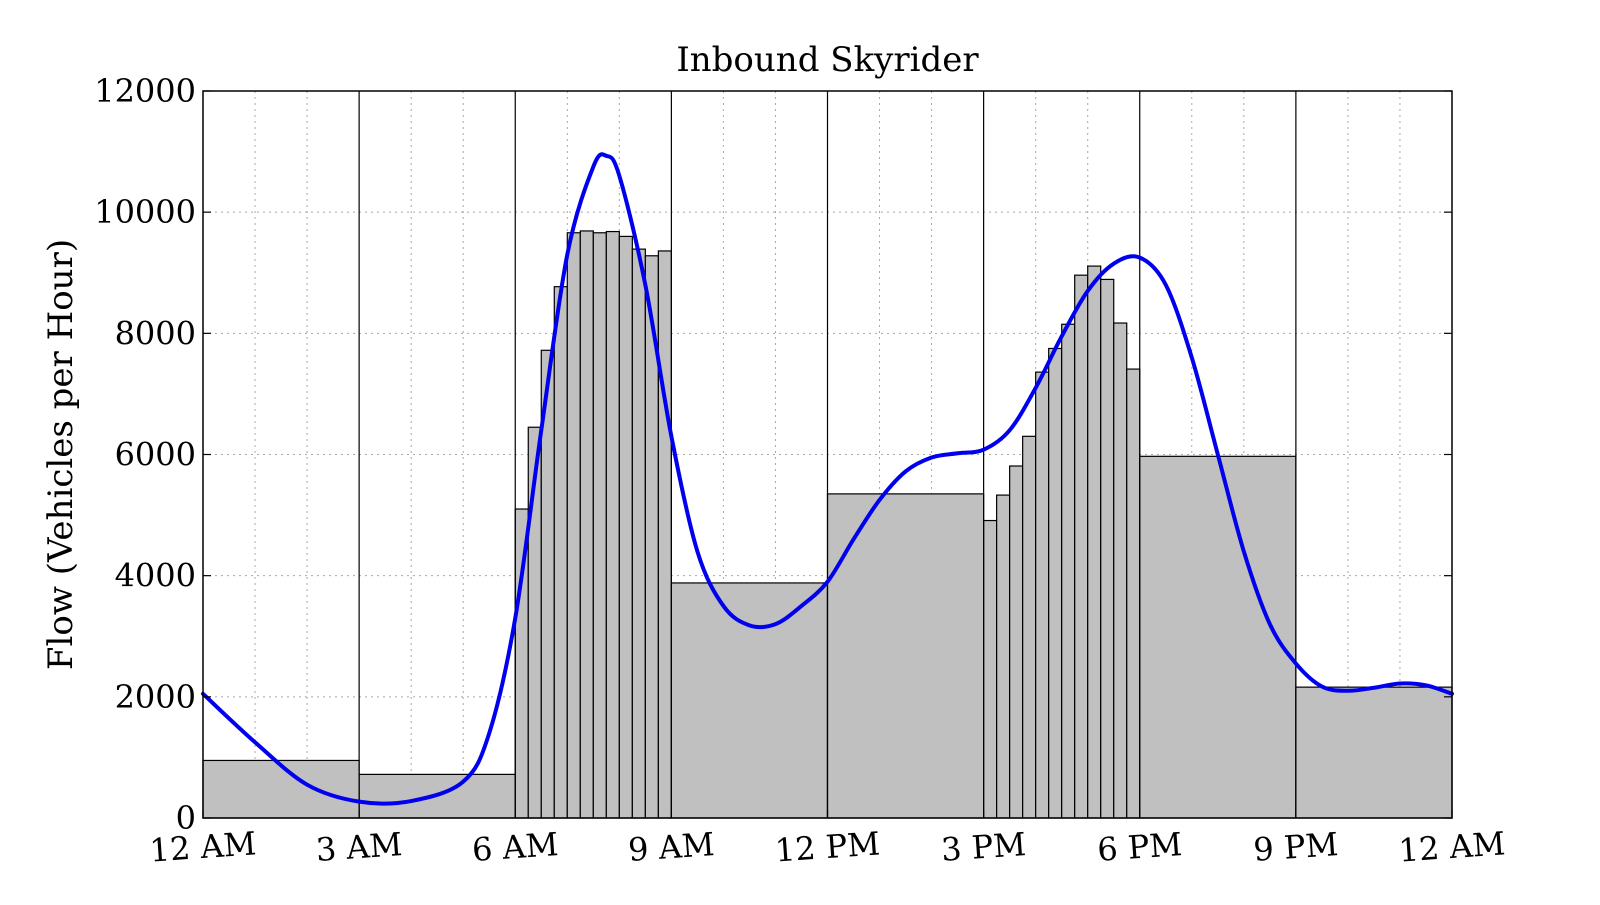 Image resolution: width=1600 pixels, height=905 pixels. I want to click on x-tick-label: 9 AM, so click(671, 847).